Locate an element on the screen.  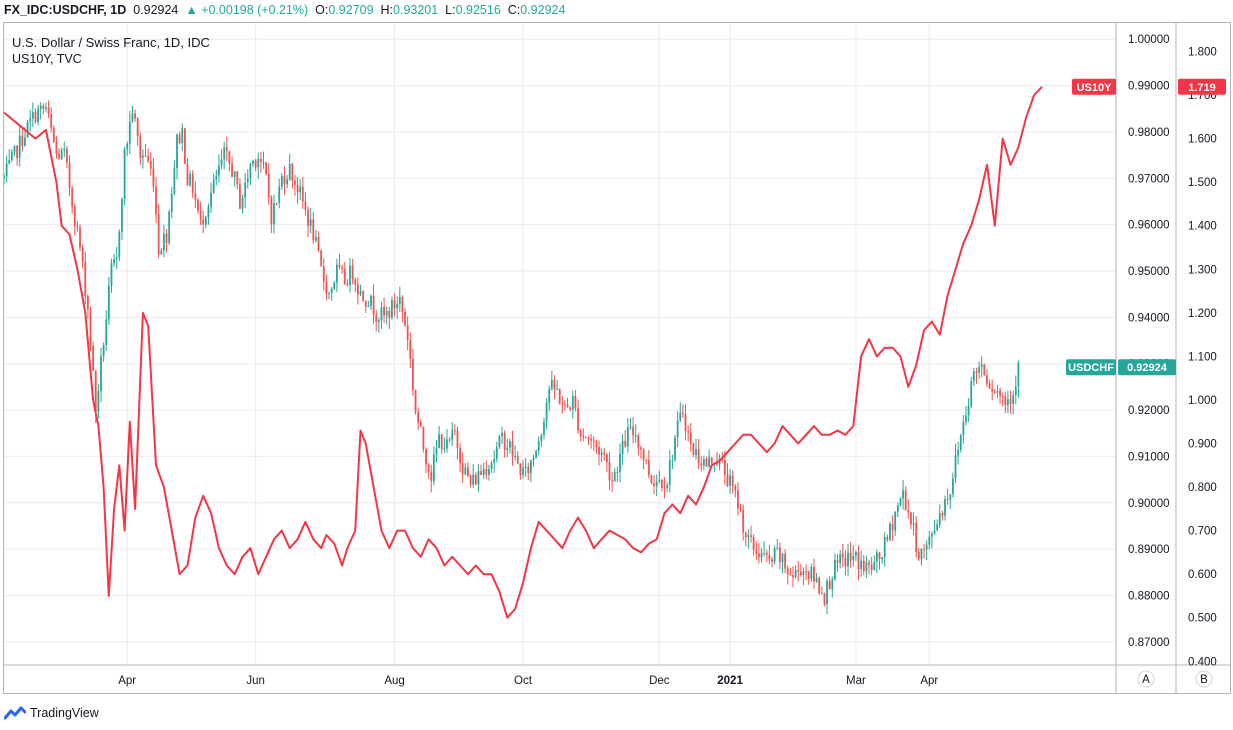
left-scale-button: A is located at coordinates (1146, 679).